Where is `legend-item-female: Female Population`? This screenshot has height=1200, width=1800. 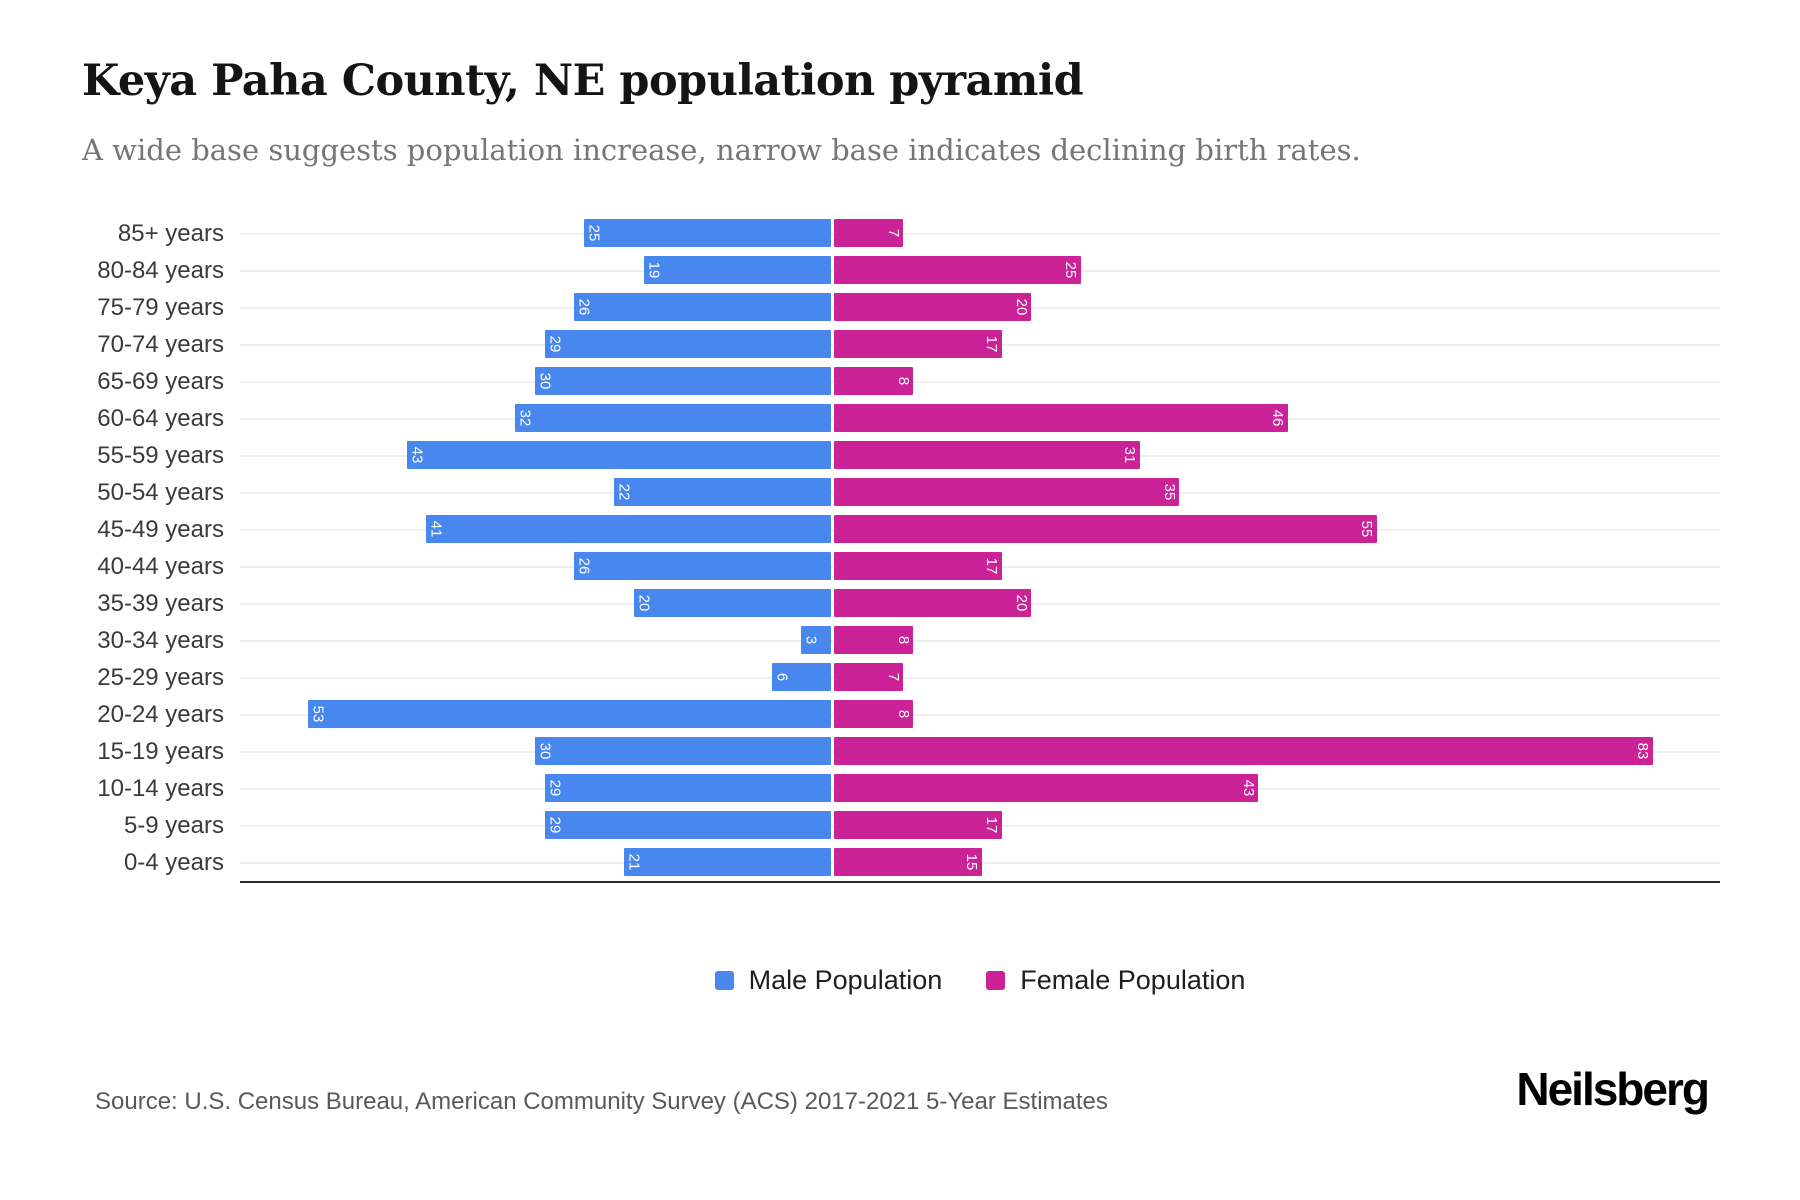 legend-item-female: Female Population is located at coordinates (1115, 980).